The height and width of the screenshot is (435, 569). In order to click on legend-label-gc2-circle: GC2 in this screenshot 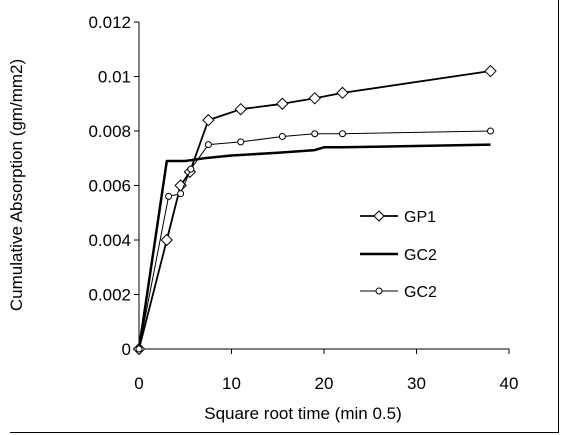, I will do `click(420, 292)`.